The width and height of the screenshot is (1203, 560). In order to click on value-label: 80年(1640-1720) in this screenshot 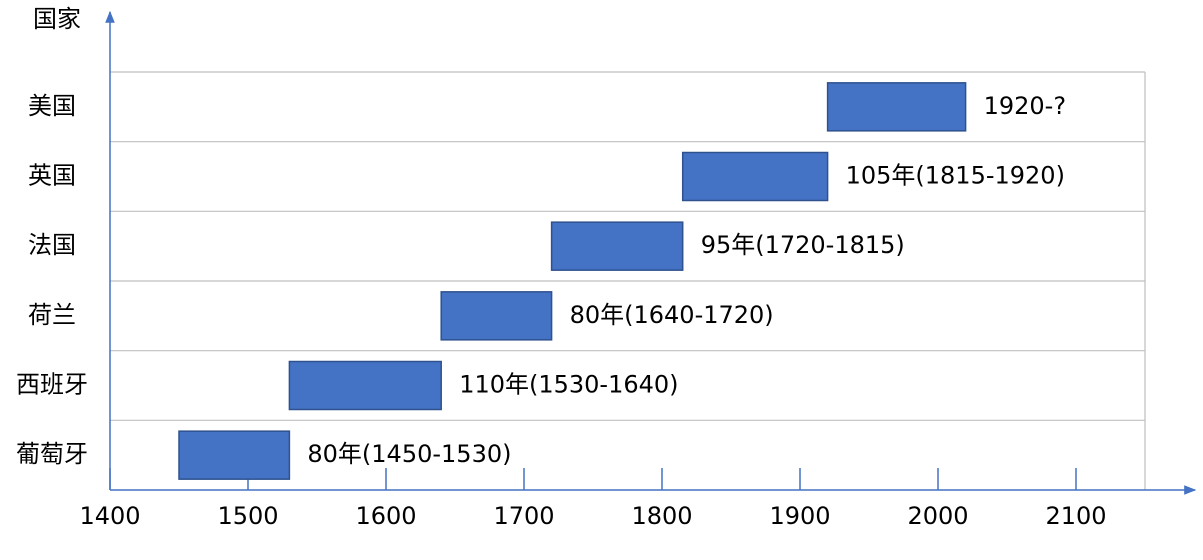, I will do `click(672, 315)`.